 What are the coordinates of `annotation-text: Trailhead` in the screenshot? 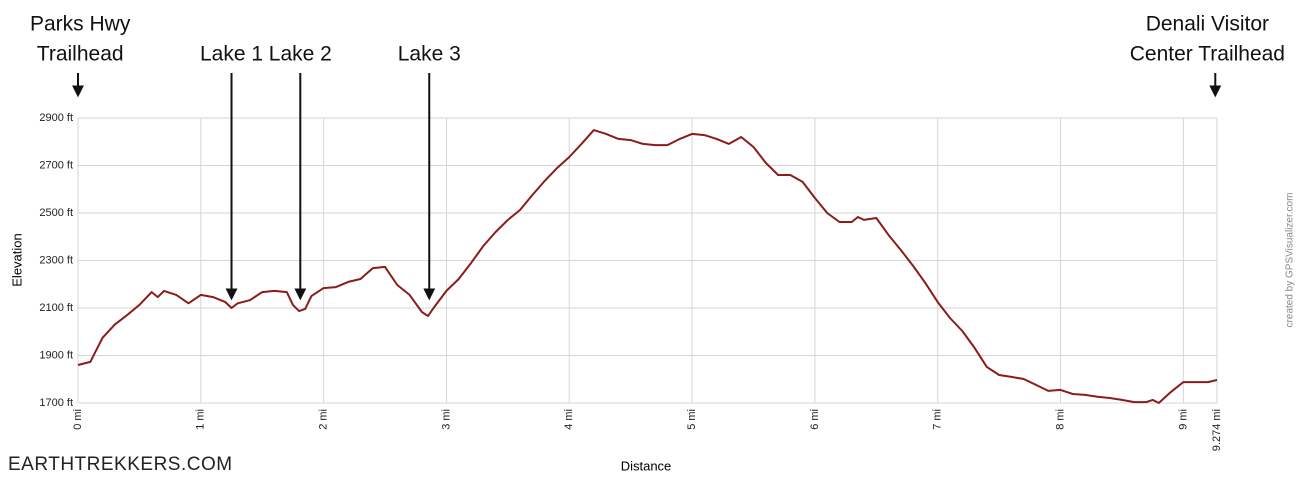 It's located at (80, 54).